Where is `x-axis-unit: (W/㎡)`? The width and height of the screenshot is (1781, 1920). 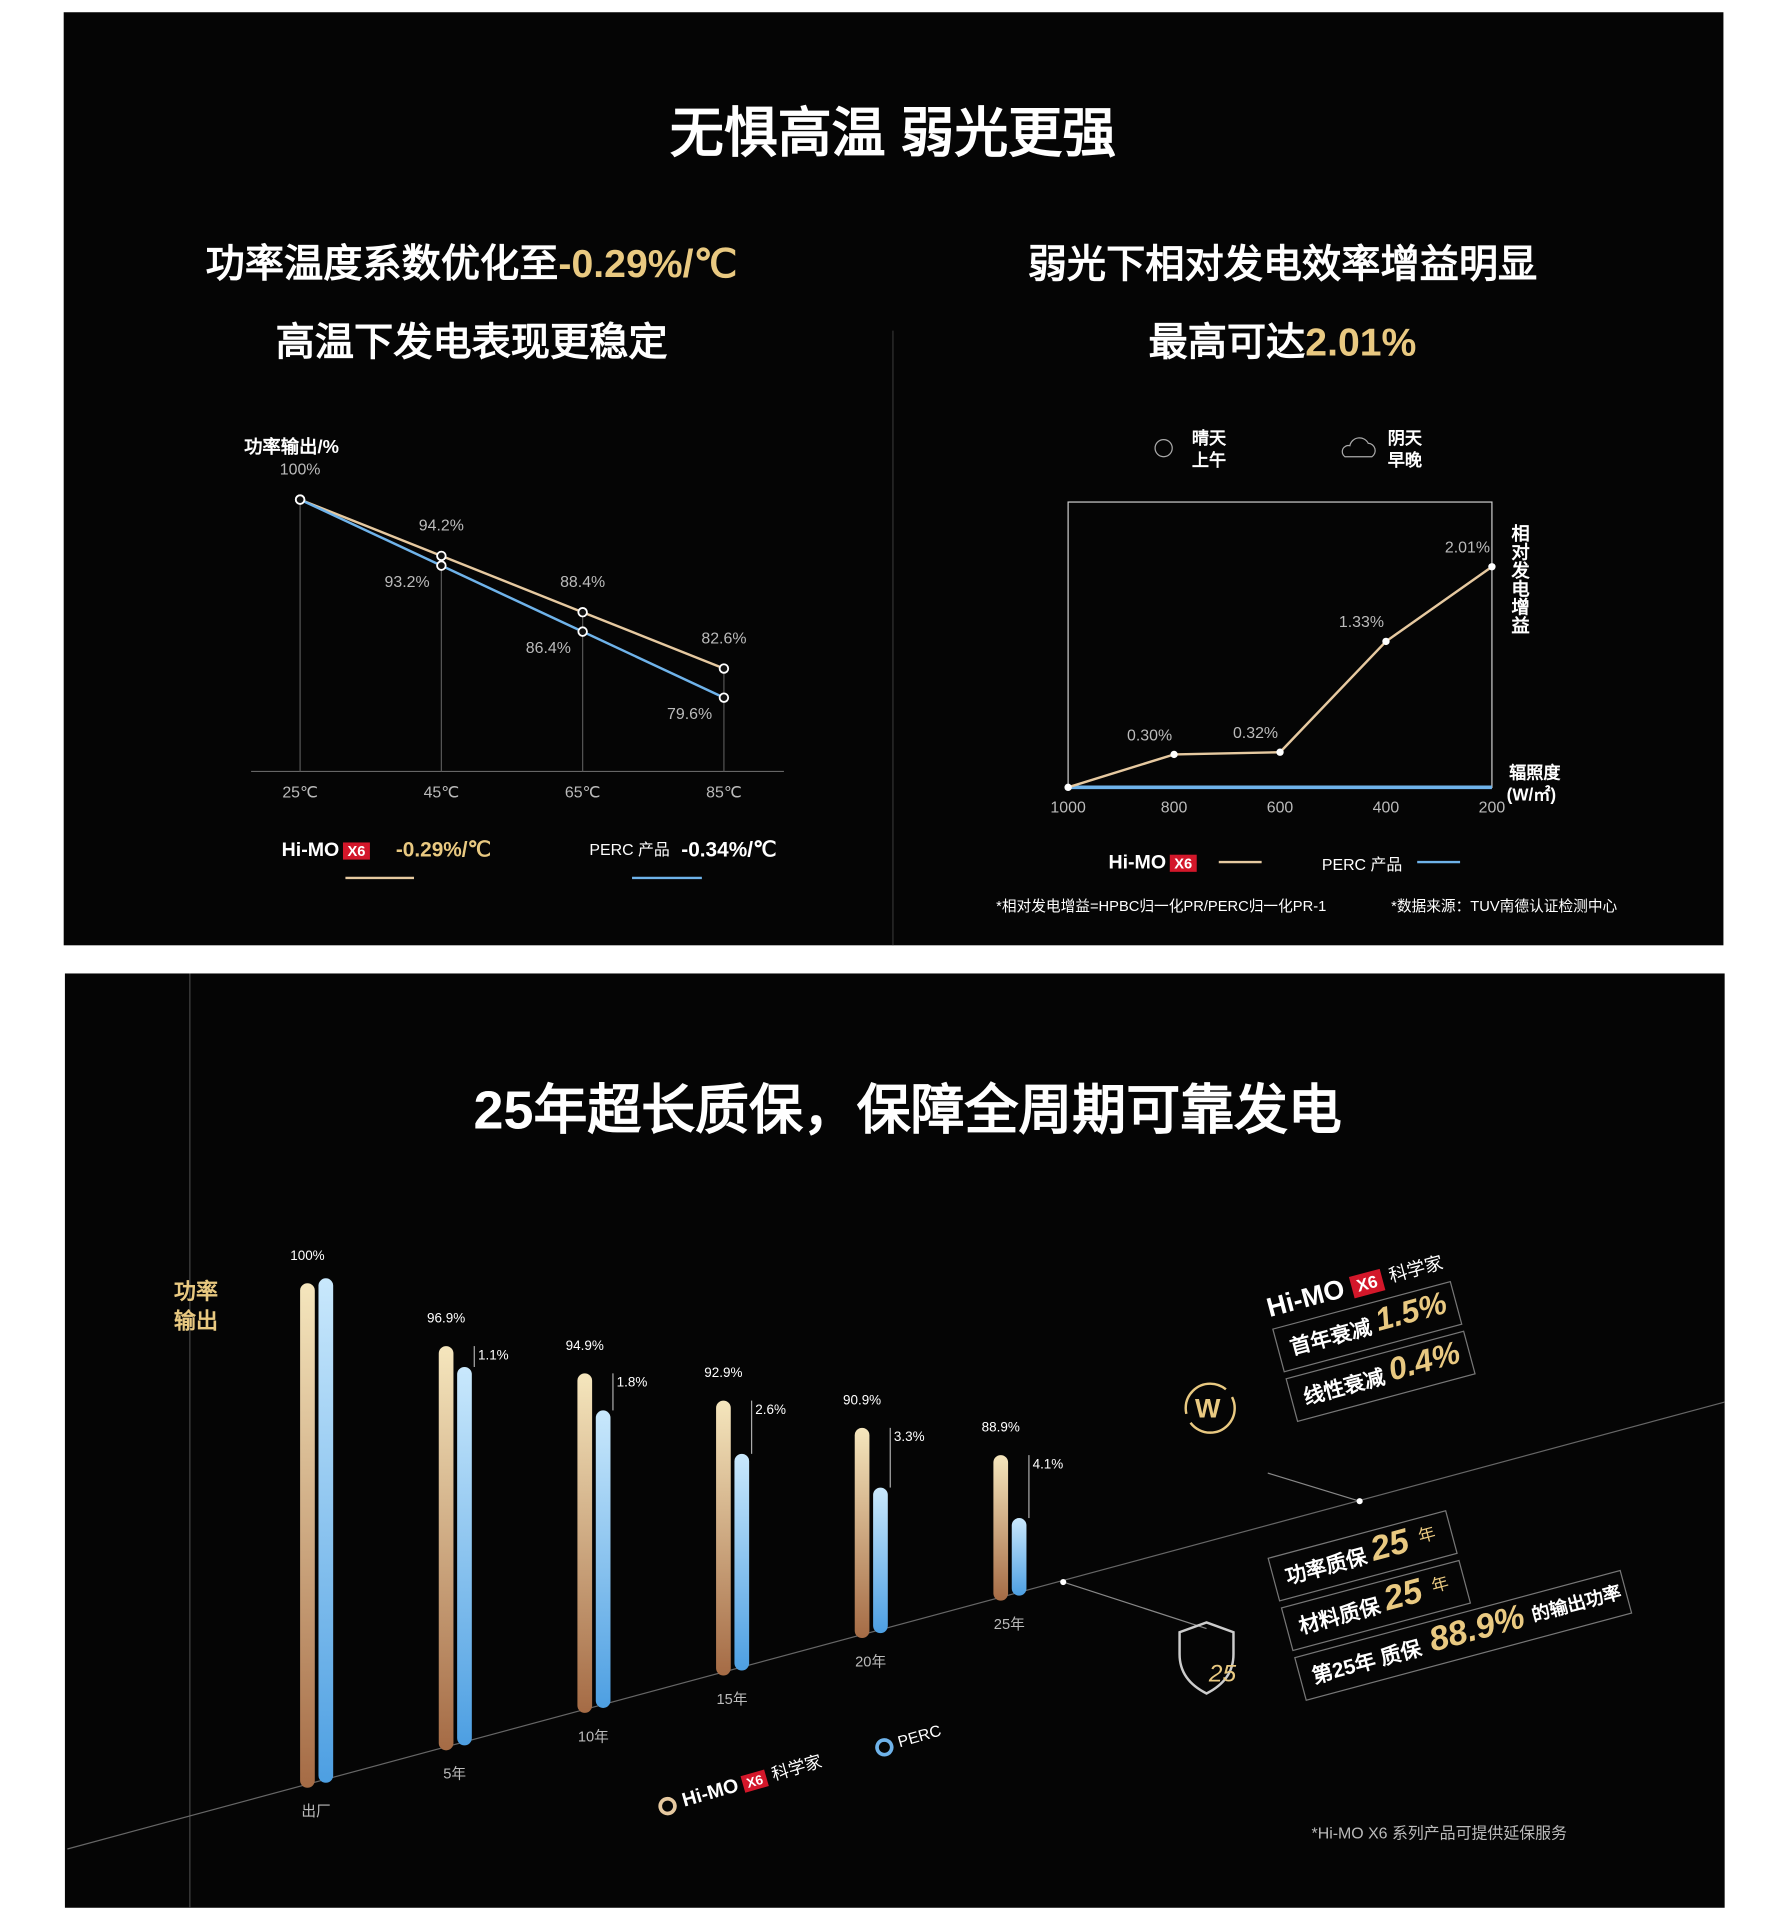
x-axis-unit: (W/㎡) is located at coordinates (1531, 794).